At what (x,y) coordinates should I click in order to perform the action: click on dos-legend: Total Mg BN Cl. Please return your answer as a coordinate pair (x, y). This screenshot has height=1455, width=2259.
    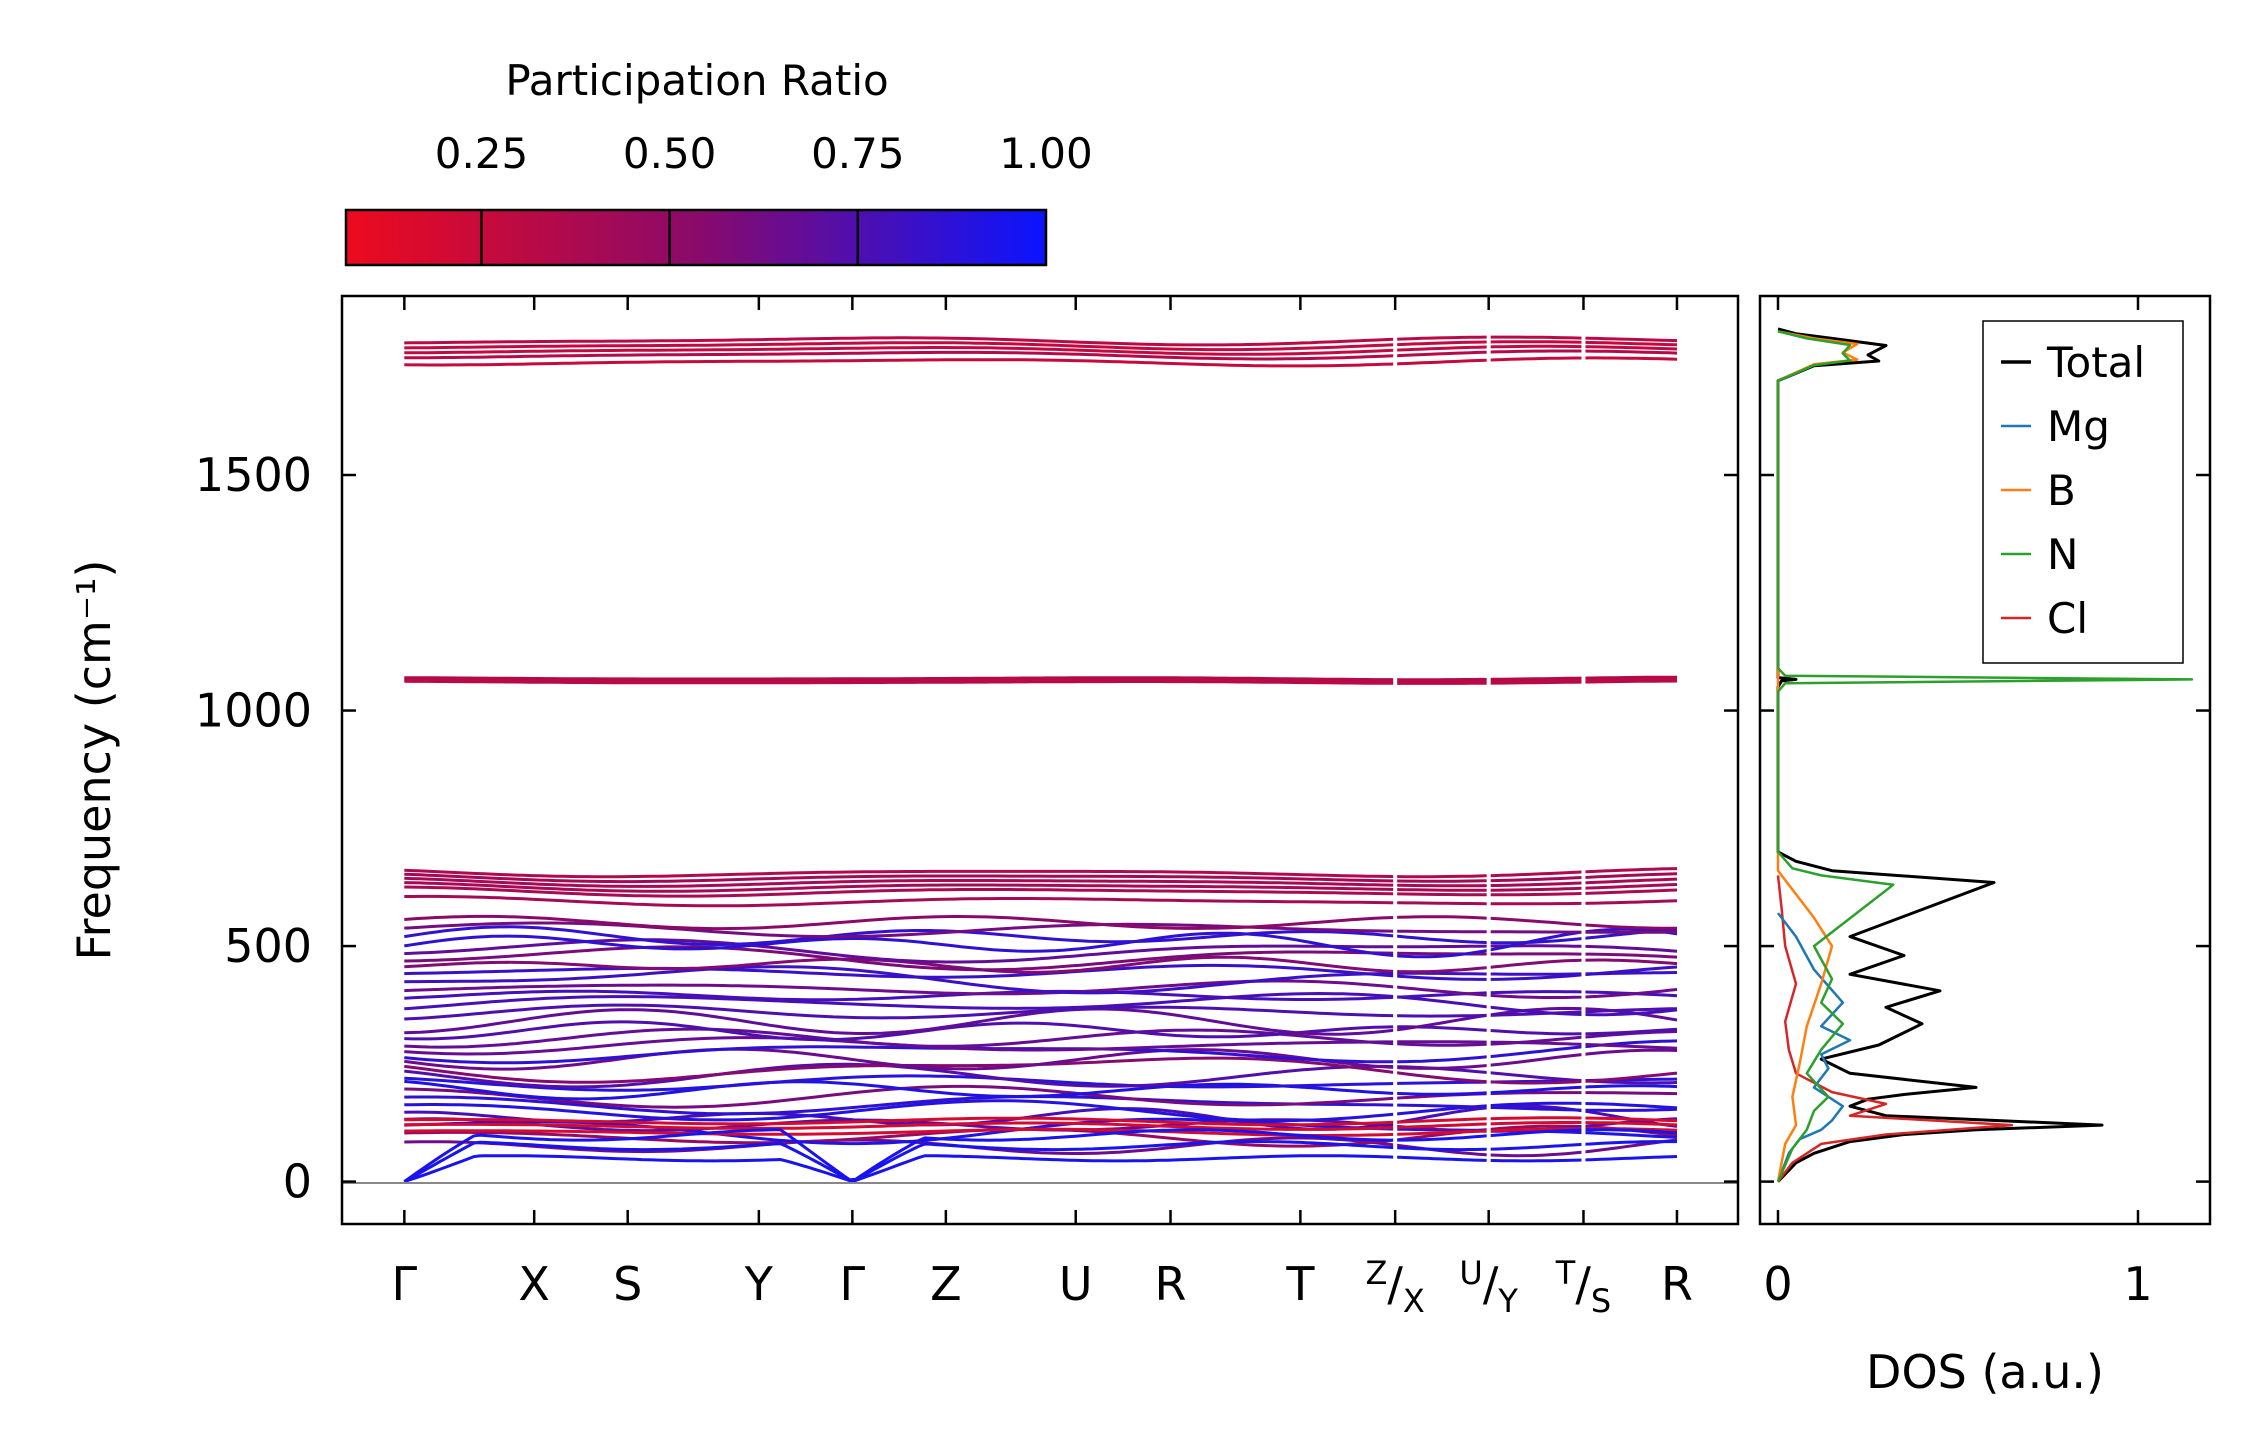
    Looking at the image, I should click on (2083, 492).